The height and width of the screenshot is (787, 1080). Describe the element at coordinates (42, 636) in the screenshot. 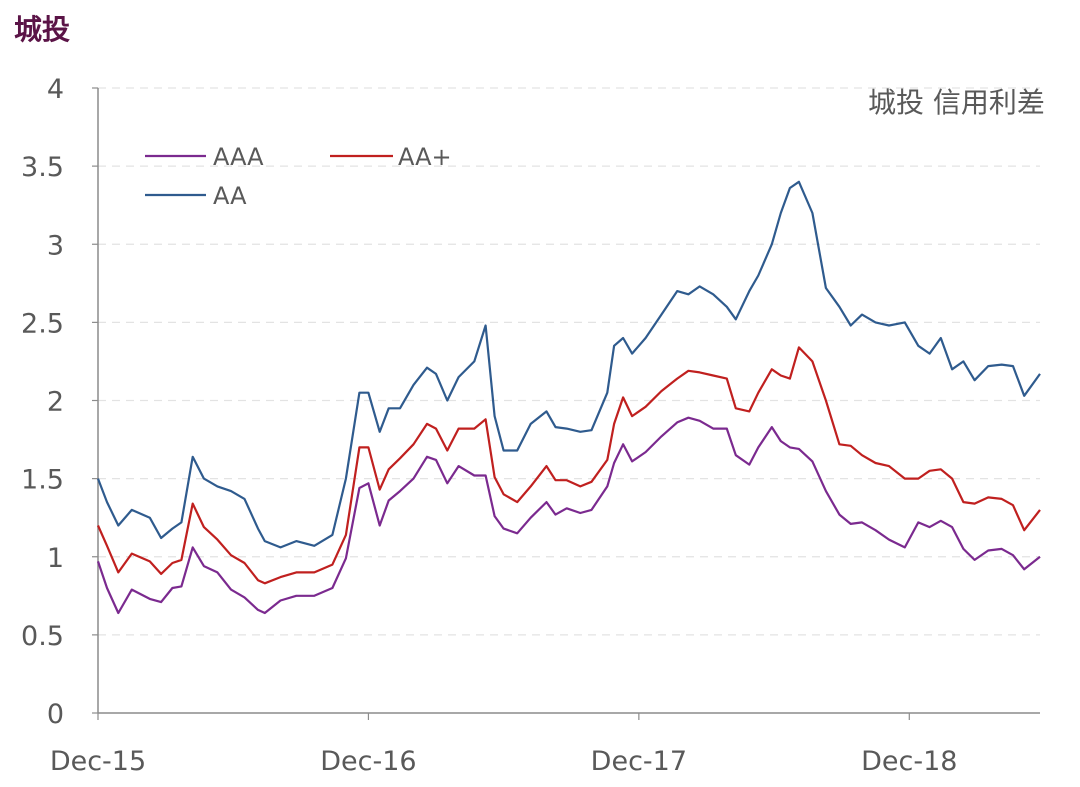

I see `y-tick-label: 0.5` at that location.